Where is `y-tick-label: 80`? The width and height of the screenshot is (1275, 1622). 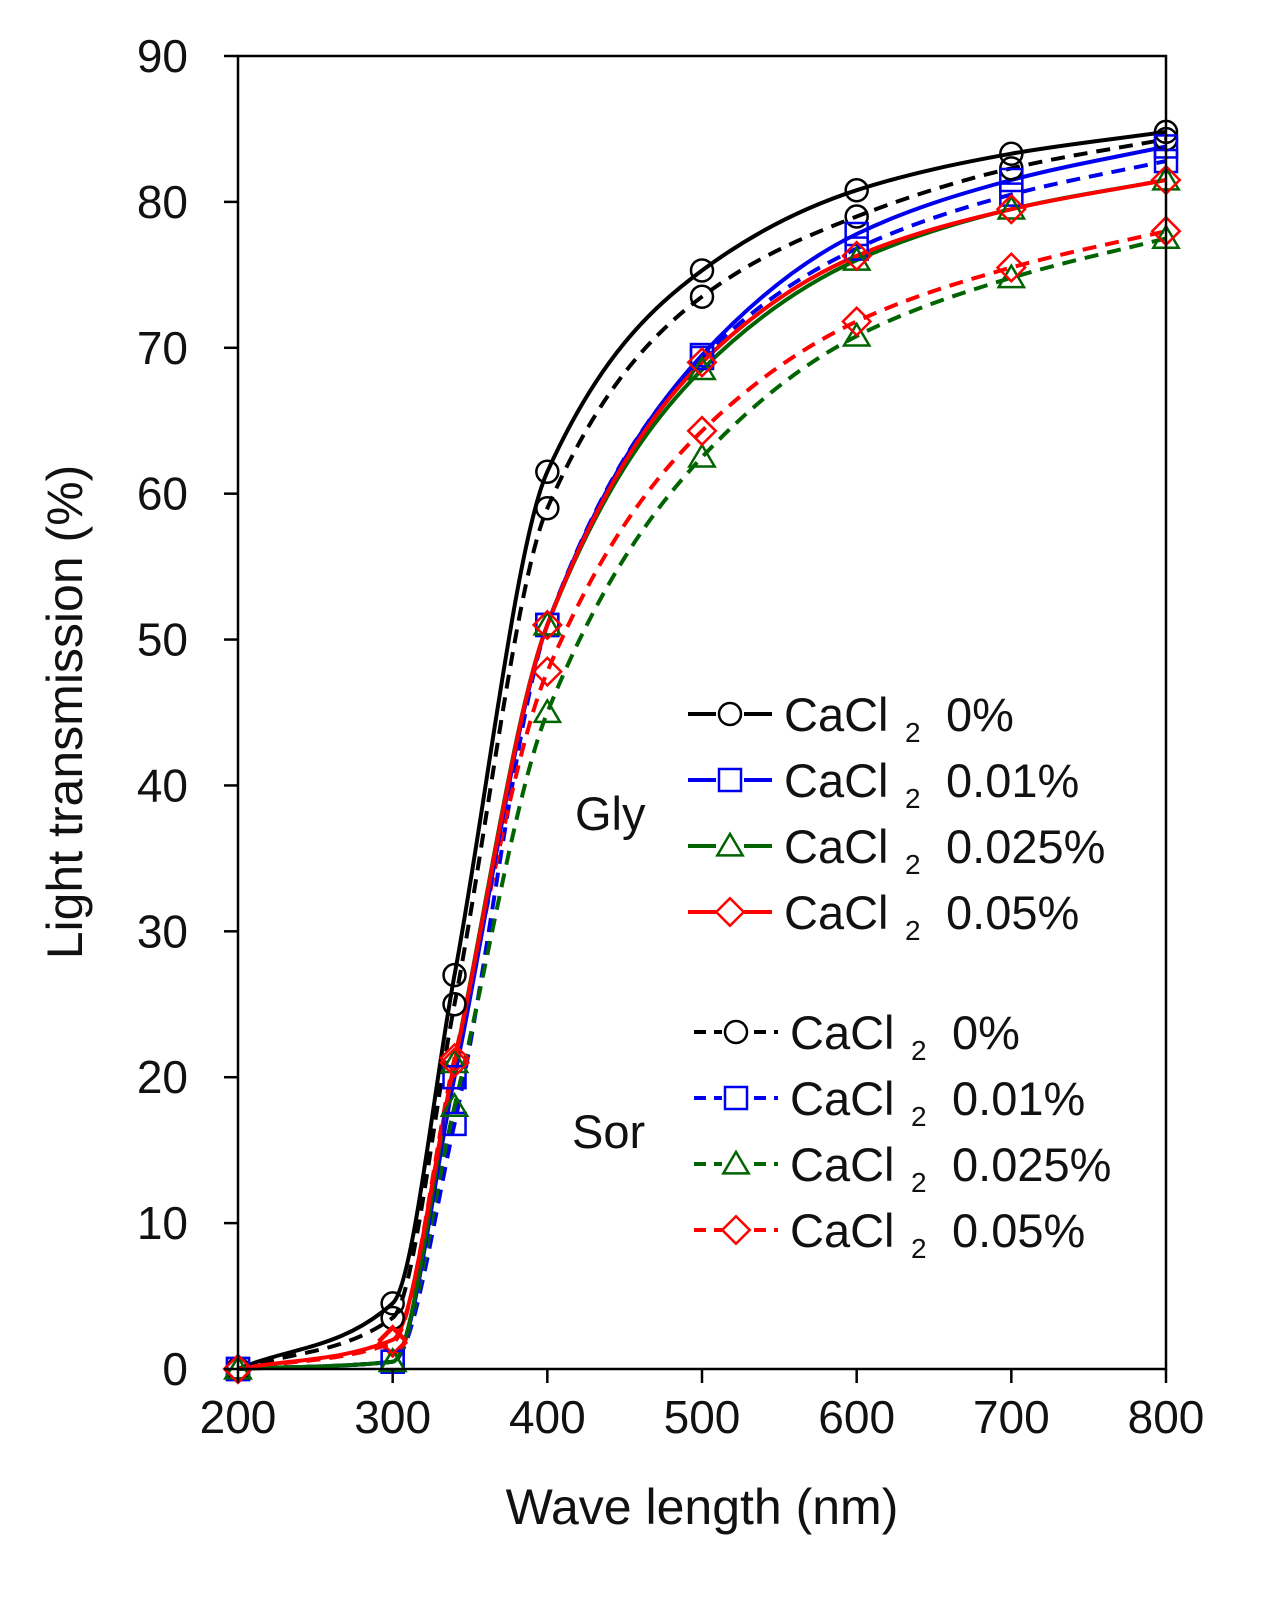
y-tick-label: 80 is located at coordinates (162, 202).